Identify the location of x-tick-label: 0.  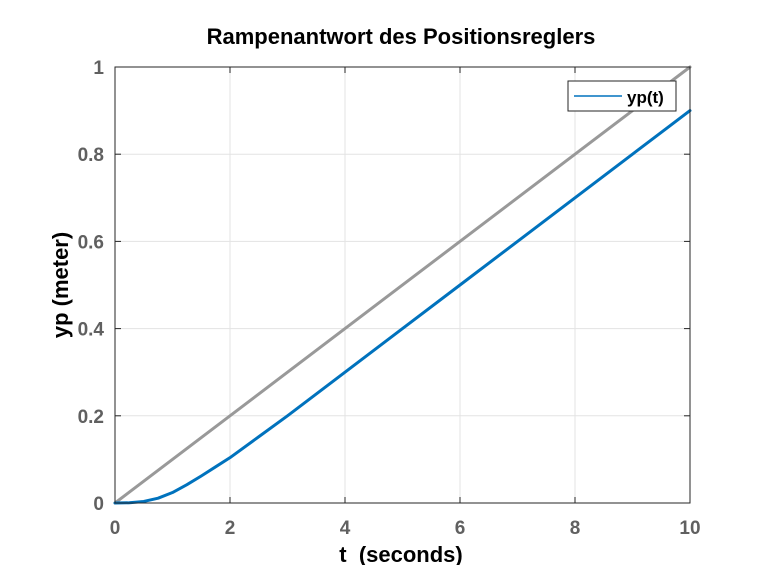
(115, 528).